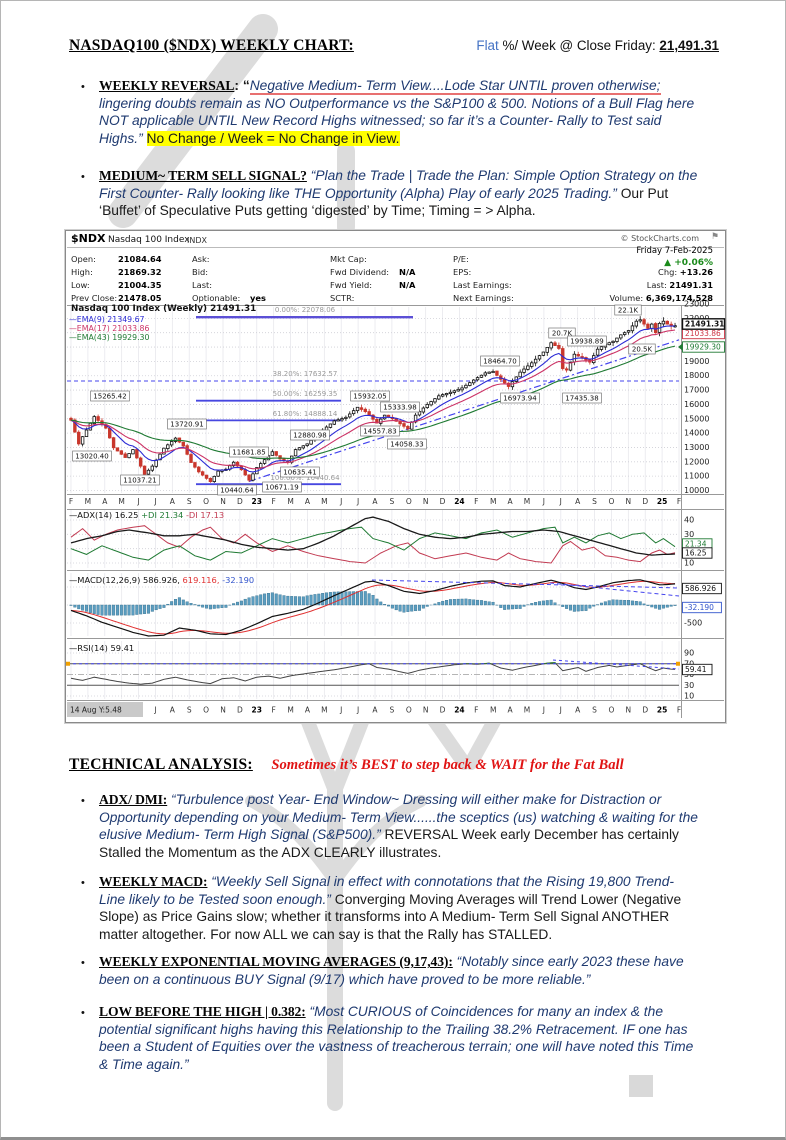  I want to click on svg-text: 20.7K, so click(562, 334).